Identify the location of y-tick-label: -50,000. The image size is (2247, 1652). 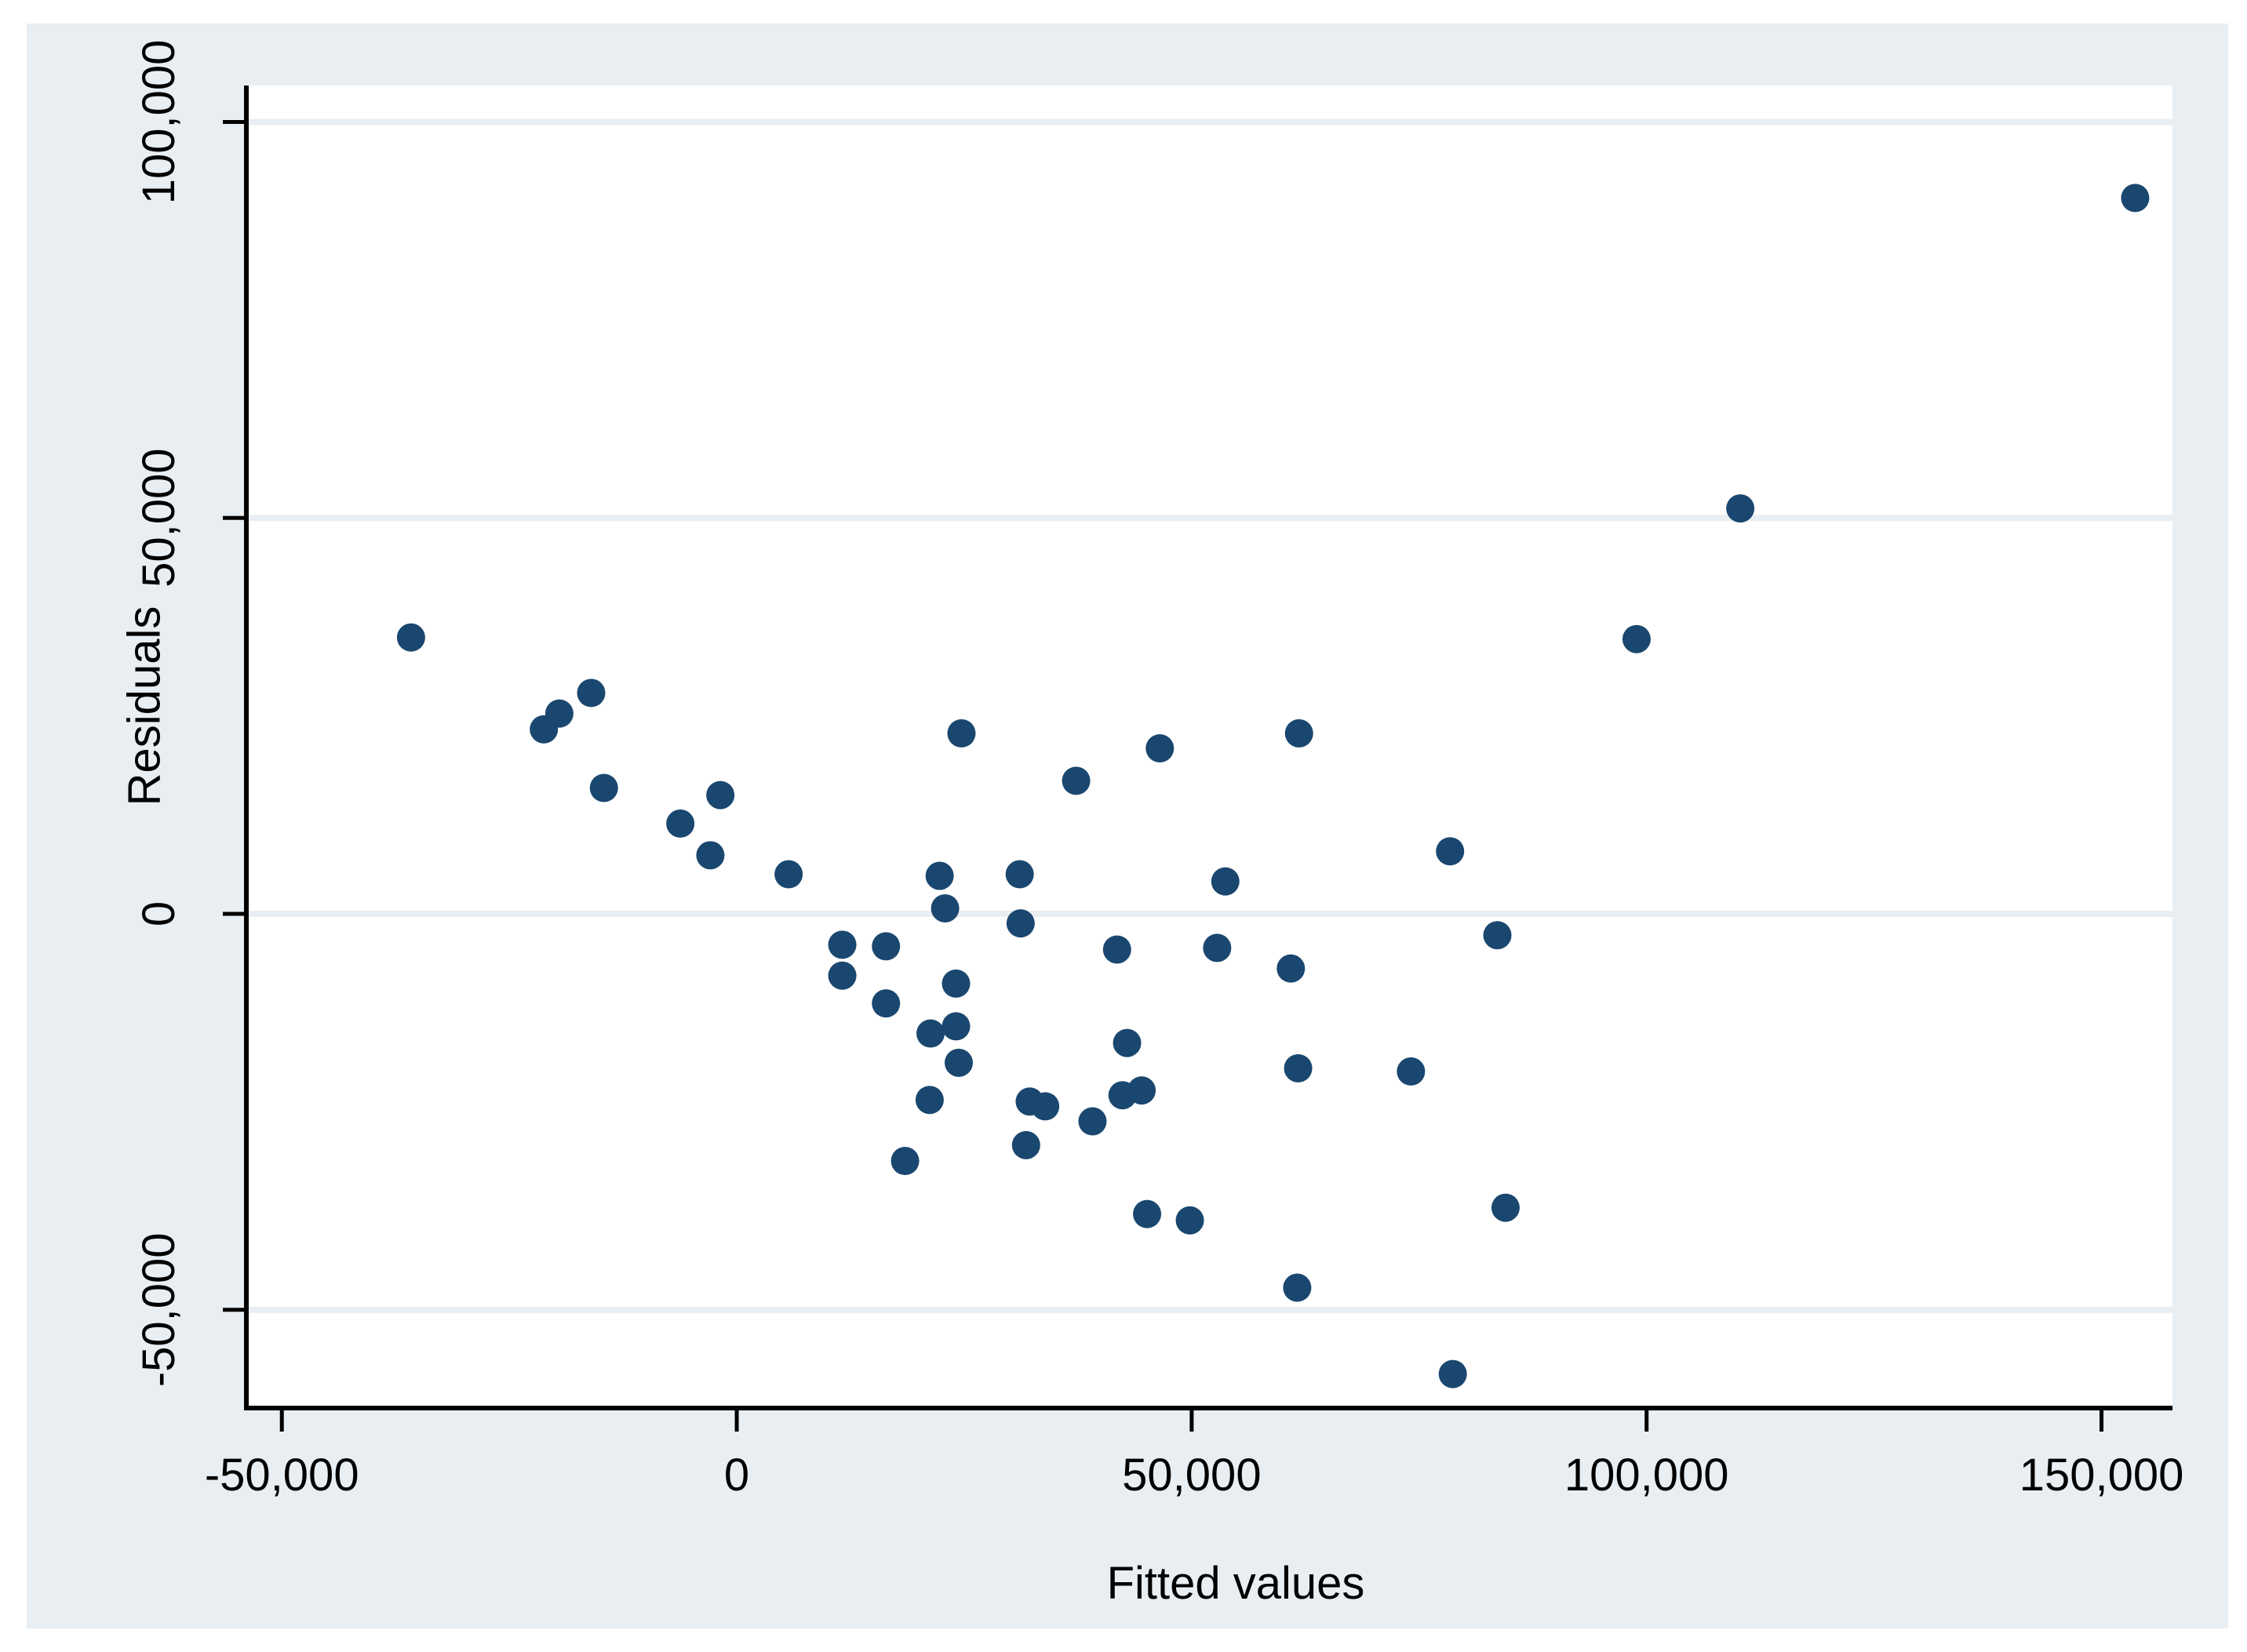
(158, 1310).